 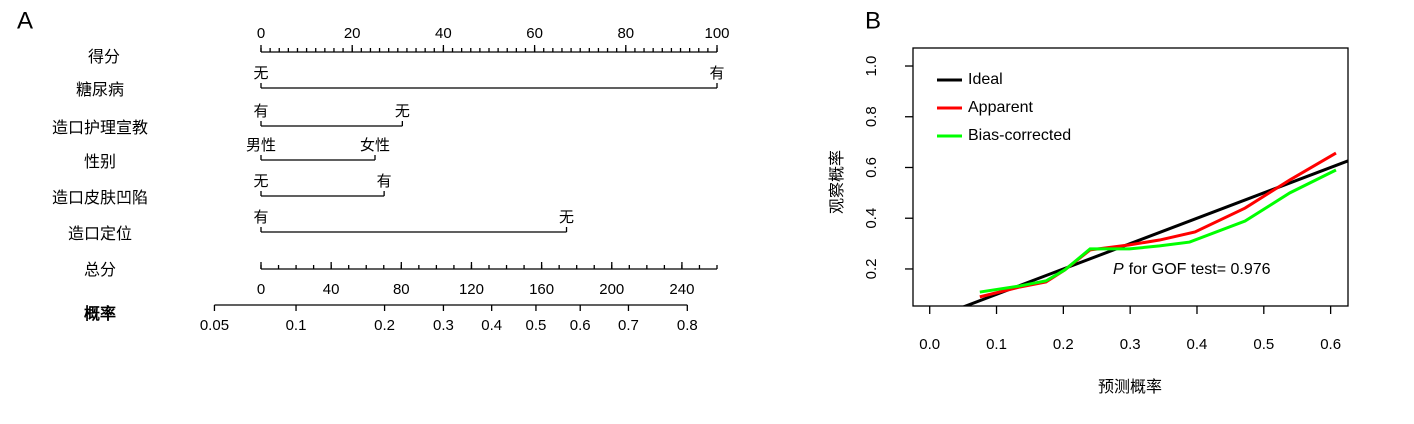 What do you see at coordinates (1263, 344) in the screenshot?
I see `x-tick-label: 0.5` at bounding box center [1263, 344].